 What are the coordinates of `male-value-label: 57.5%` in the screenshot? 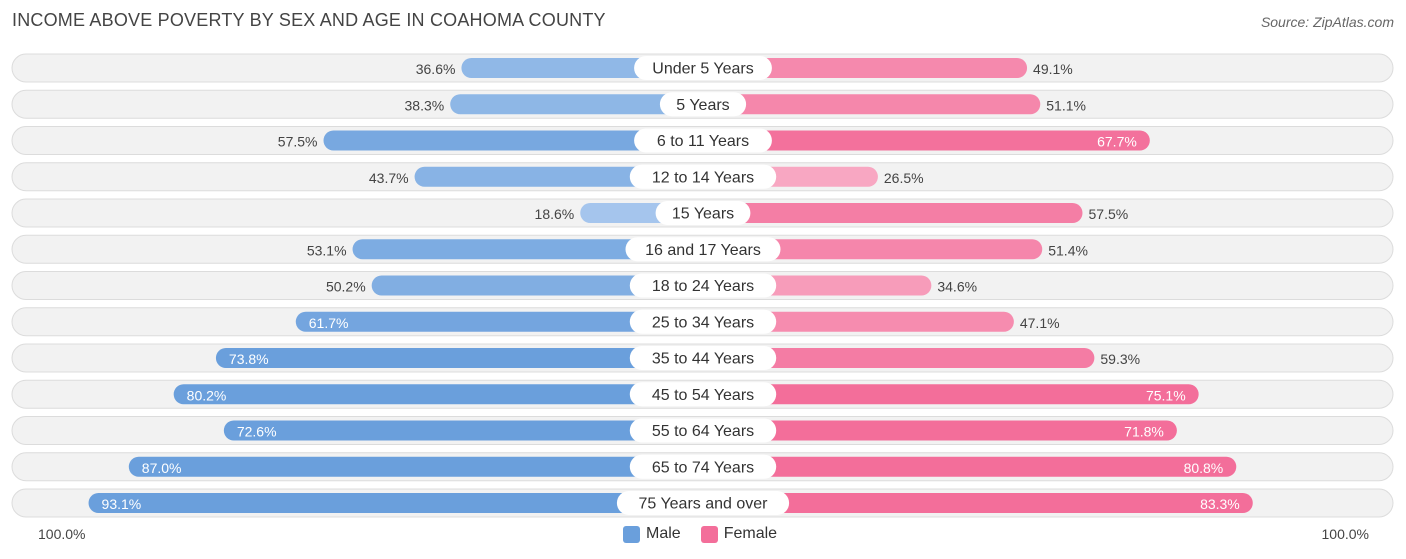 It's located at (298, 142).